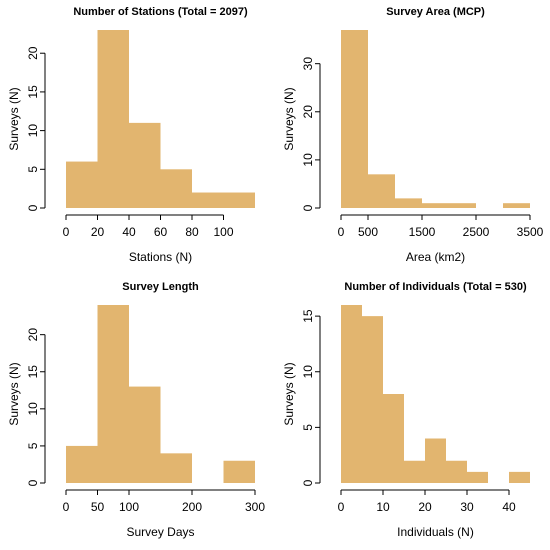 This screenshot has height=550, width=550. I want to click on x-tick-label: 50, so click(98, 507).